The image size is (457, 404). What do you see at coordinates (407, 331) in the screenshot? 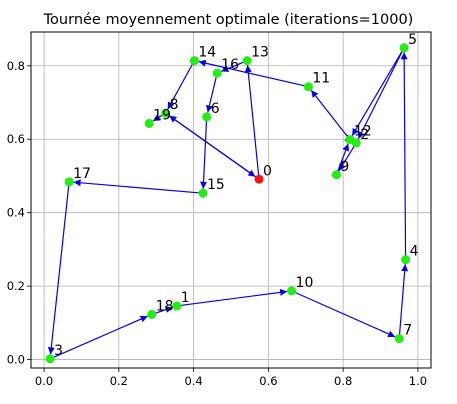
I see `point-label-7: 7` at bounding box center [407, 331].